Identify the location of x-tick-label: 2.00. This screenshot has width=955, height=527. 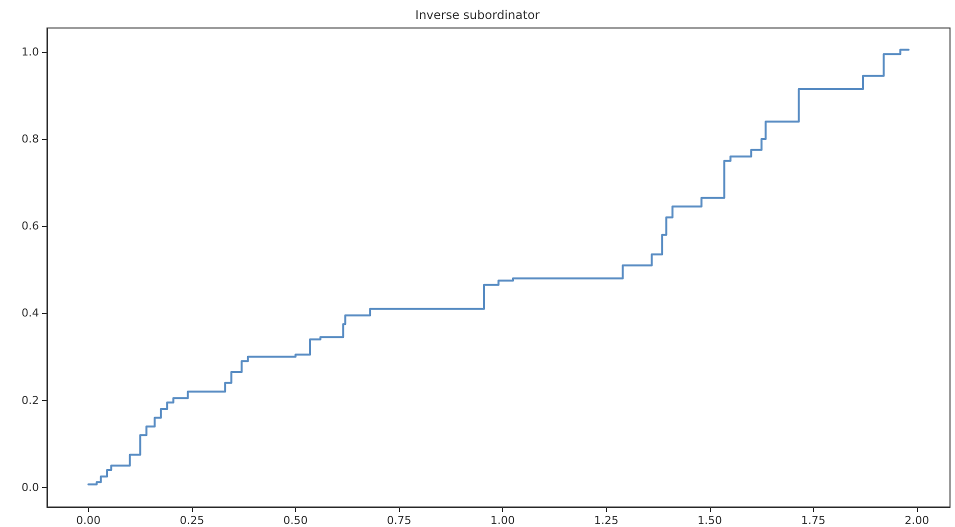
(917, 520).